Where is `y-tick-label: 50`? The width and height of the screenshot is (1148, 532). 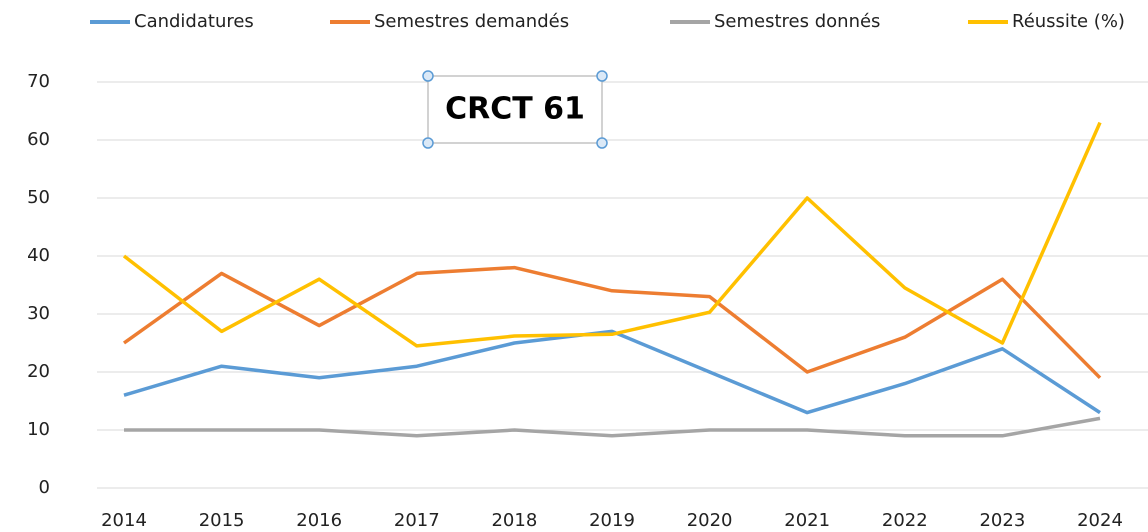
y-tick-label: 50 is located at coordinates (38, 197).